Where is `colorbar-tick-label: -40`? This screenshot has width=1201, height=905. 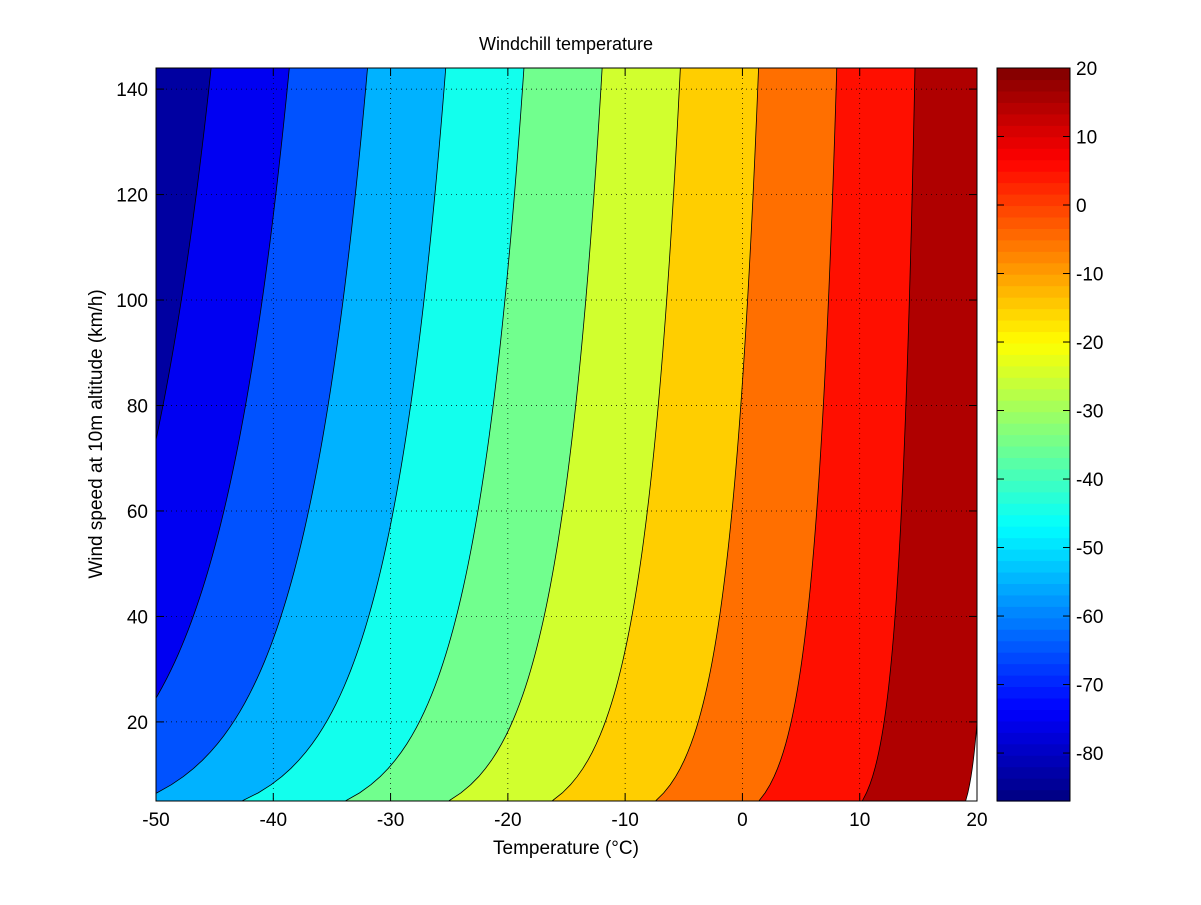
colorbar-tick-label: -40 is located at coordinates (1089, 480).